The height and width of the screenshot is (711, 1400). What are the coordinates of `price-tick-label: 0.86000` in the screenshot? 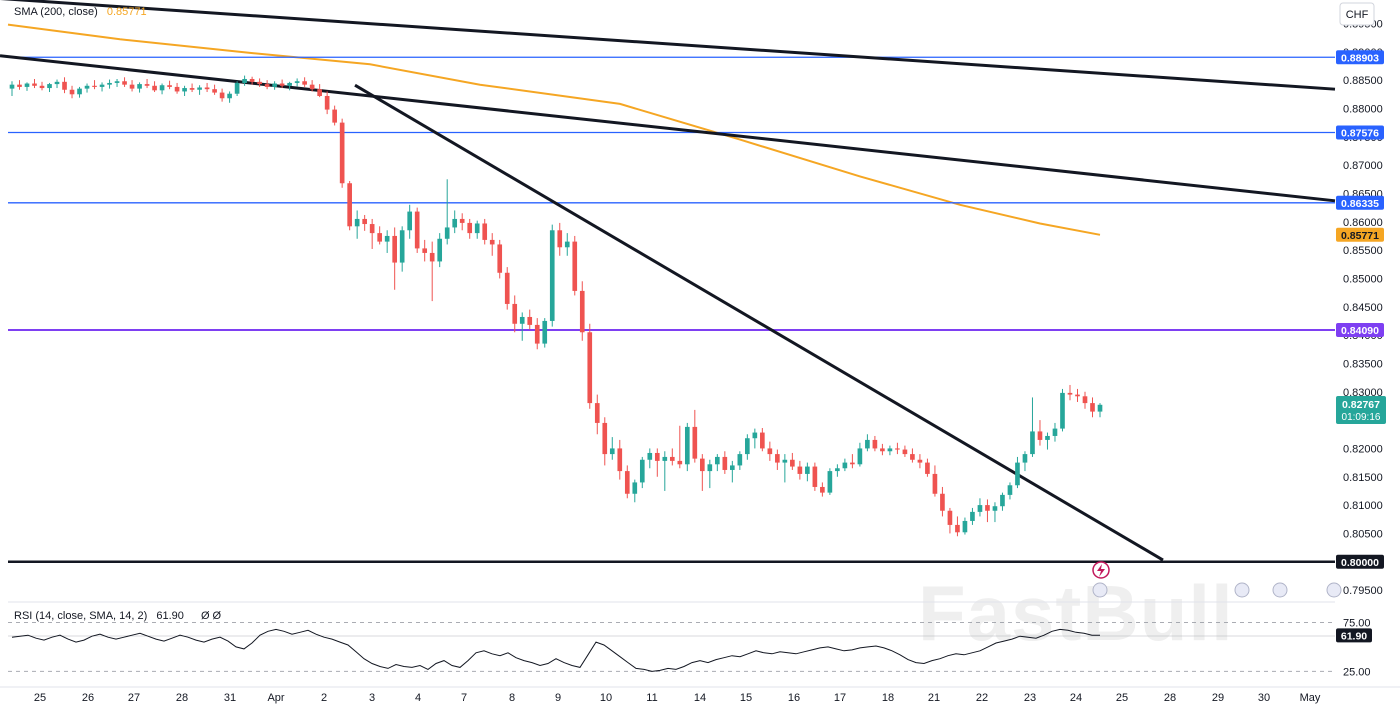 It's located at (1363, 223).